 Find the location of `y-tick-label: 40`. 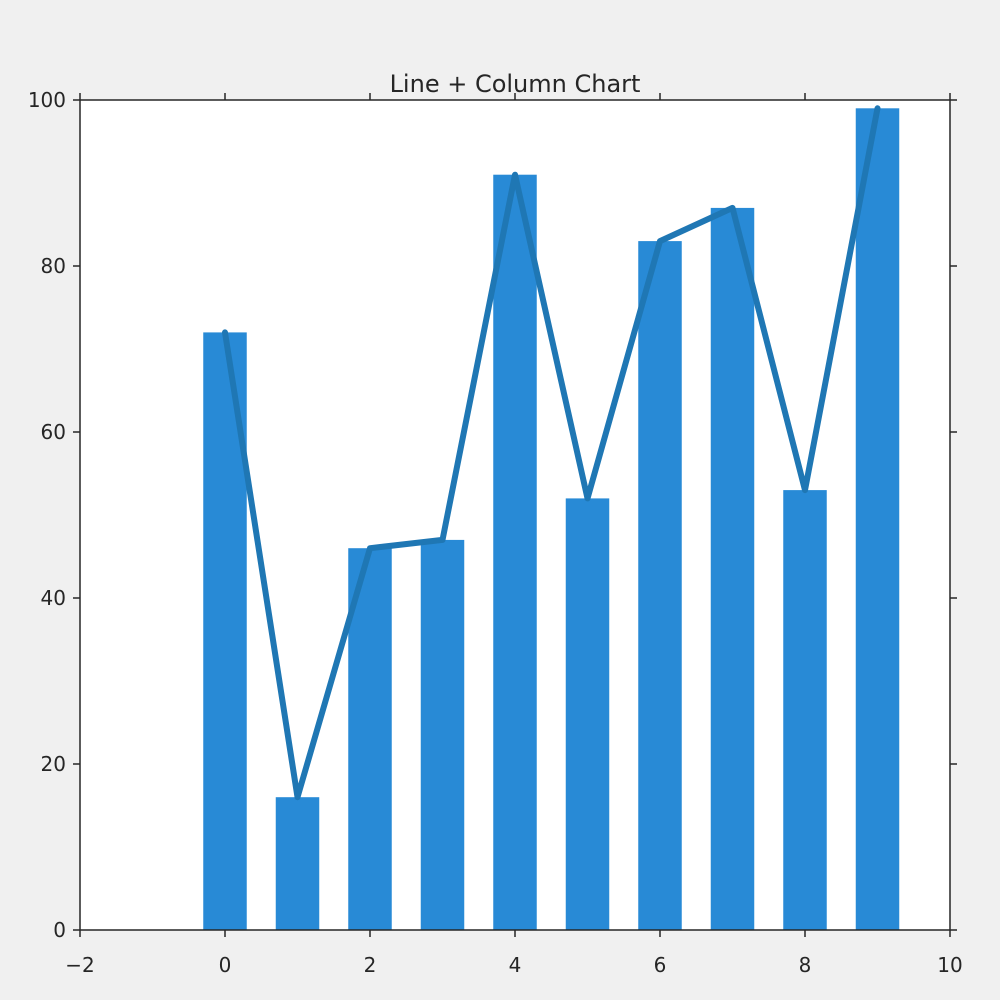

y-tick-label: 40 is located at coordinates (53, 598).